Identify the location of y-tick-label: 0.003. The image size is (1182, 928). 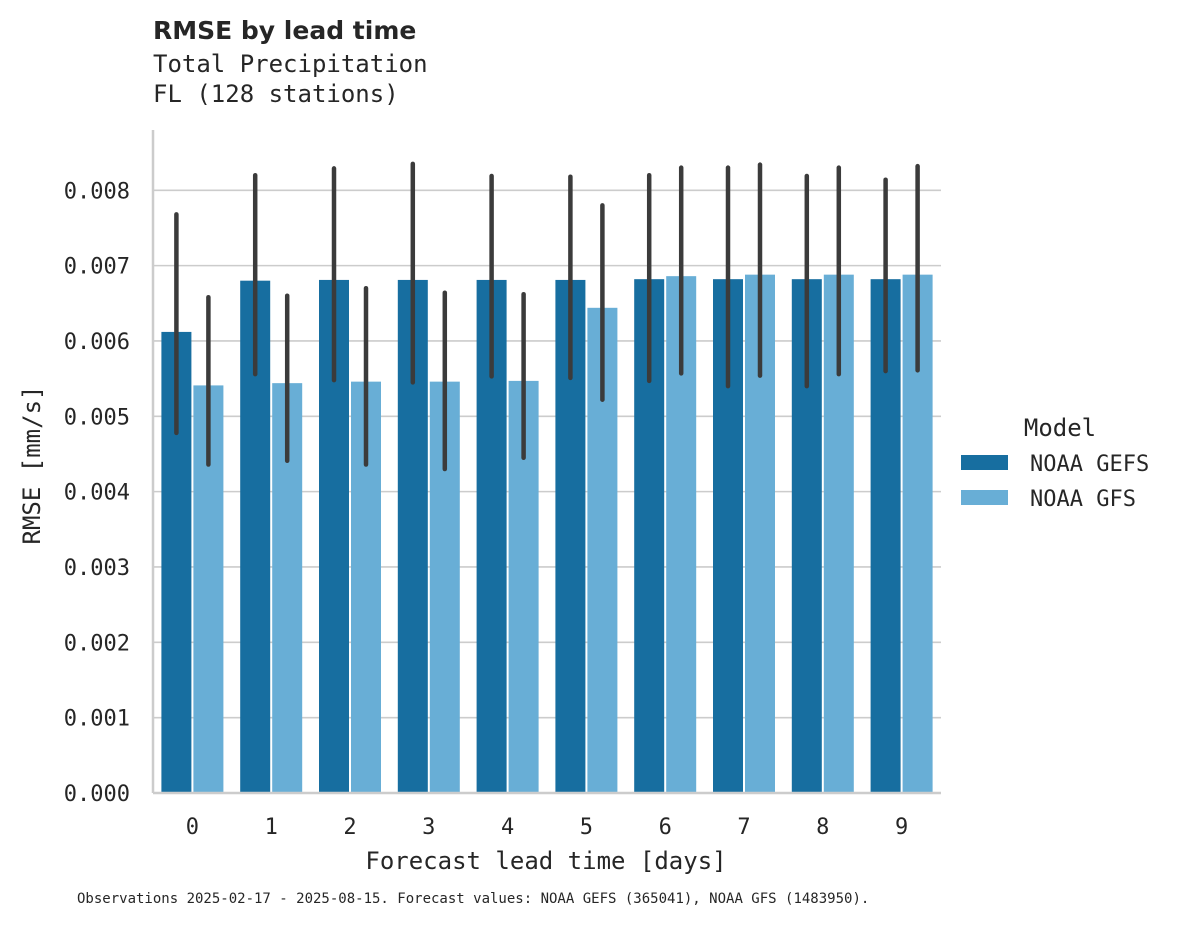
(97, 568).